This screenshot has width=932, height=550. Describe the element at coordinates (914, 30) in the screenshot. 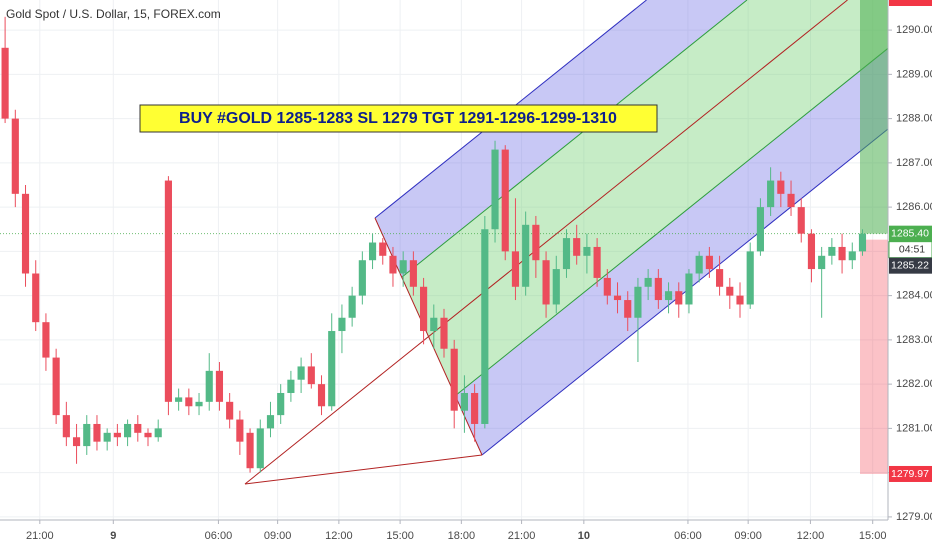

I see `y-tick-label: 1290.00` at that location.